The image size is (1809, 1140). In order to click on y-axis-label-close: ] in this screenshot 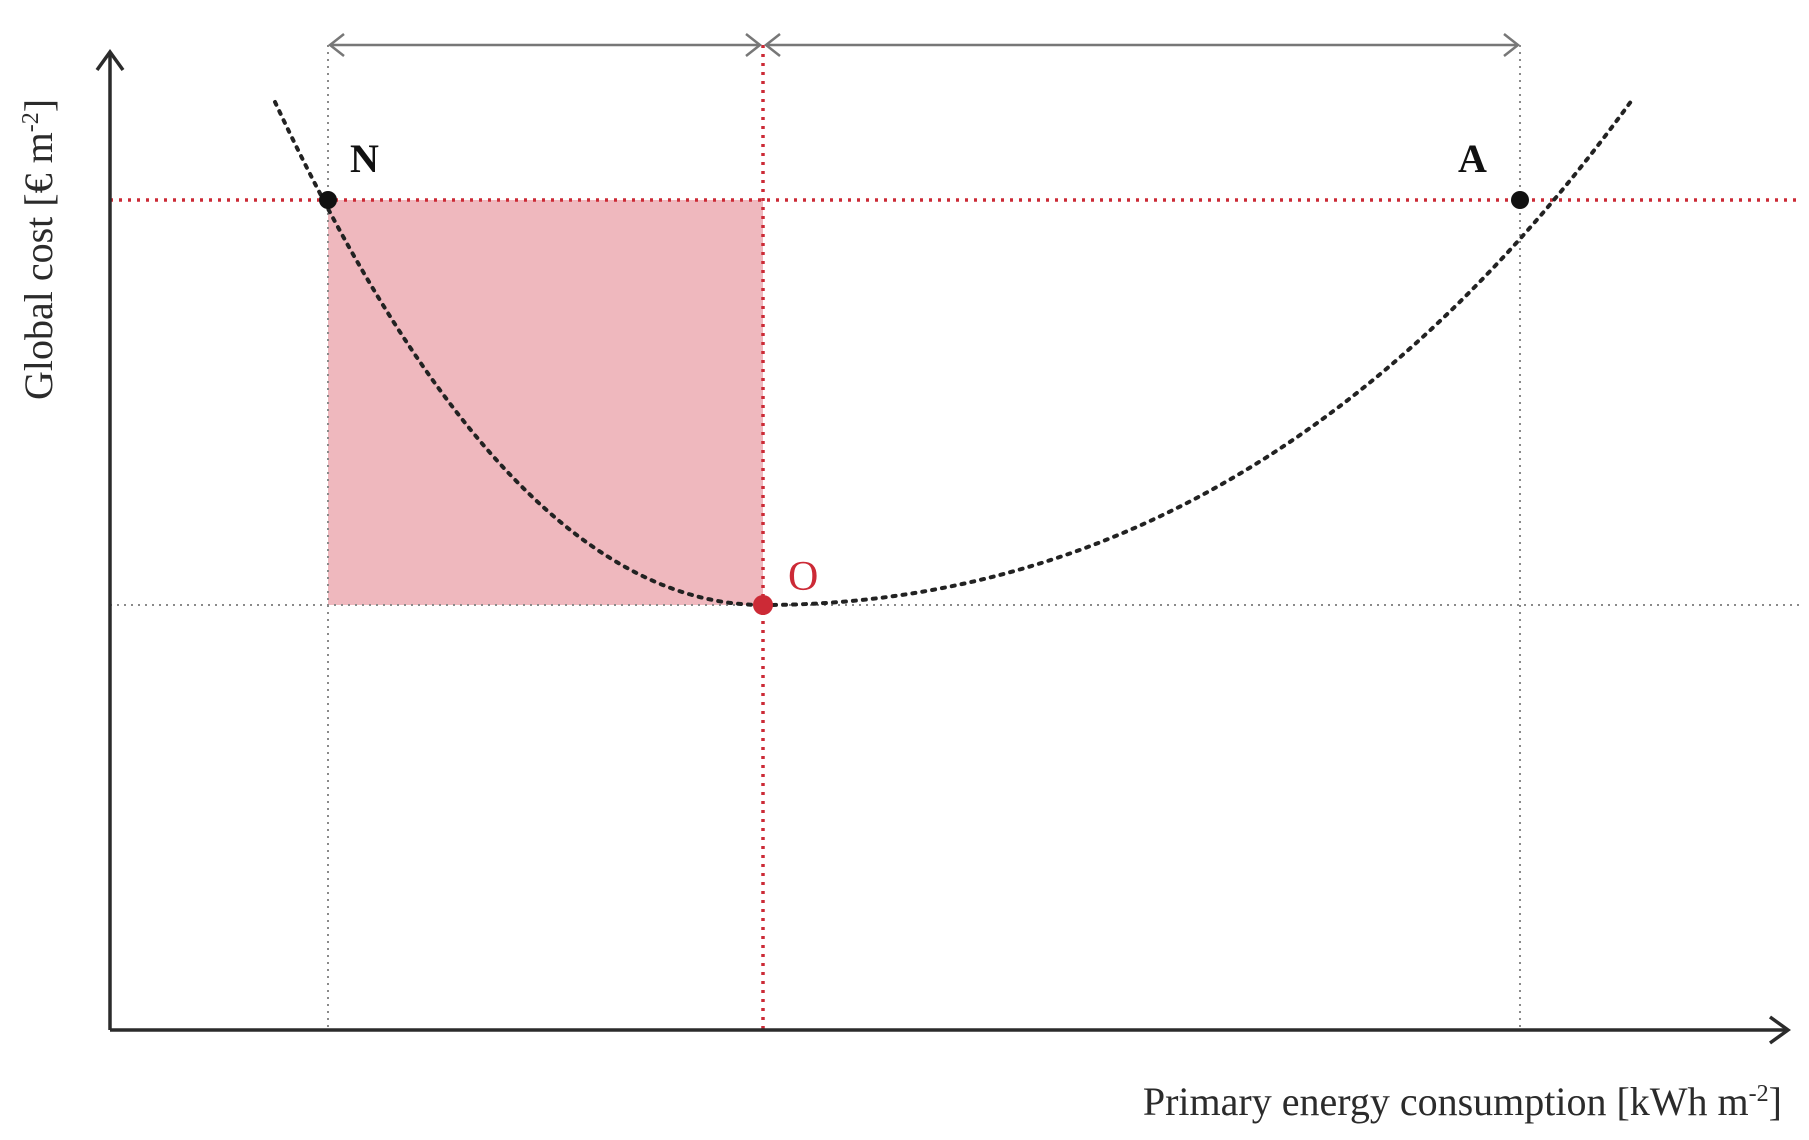, I will do `click(38, 105)`.